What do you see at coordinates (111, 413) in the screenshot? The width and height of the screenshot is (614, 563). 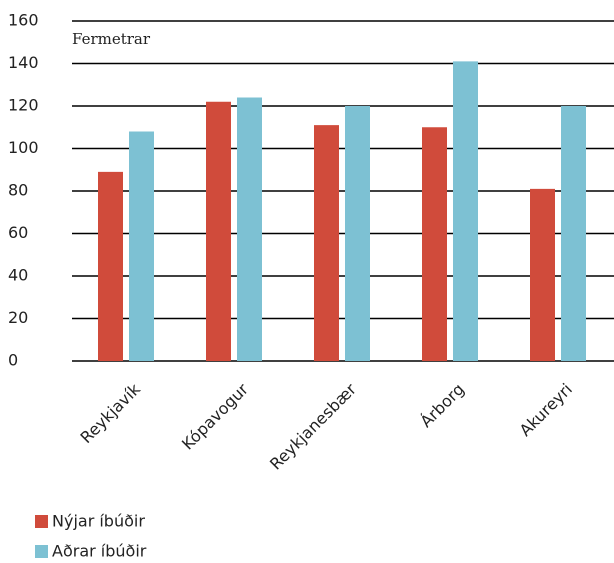 I see `x-tick-label: Reykjavík` at bounding box center [111, 413].